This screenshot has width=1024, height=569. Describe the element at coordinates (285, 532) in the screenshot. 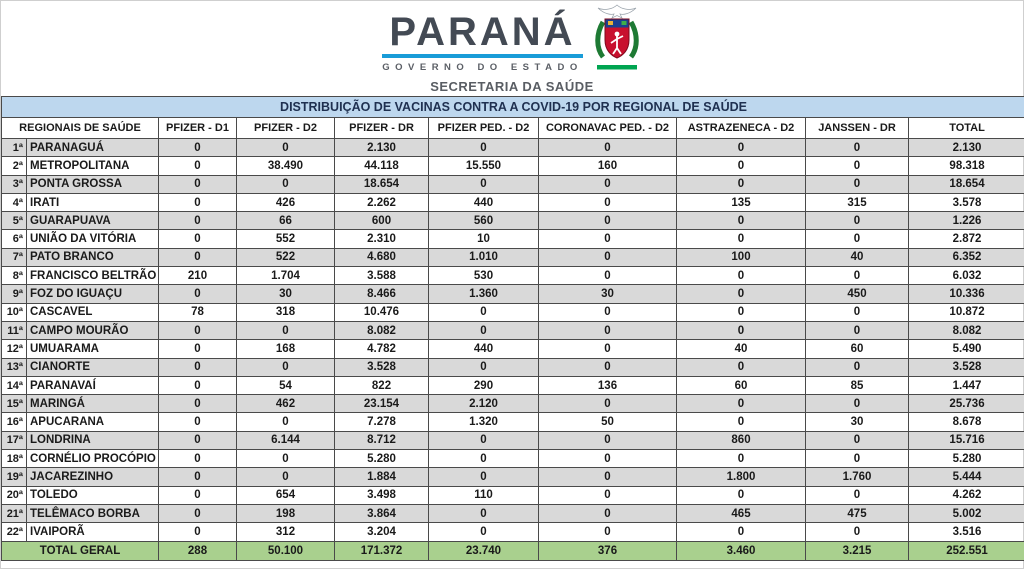

I see `value-cell: 312` at that location.